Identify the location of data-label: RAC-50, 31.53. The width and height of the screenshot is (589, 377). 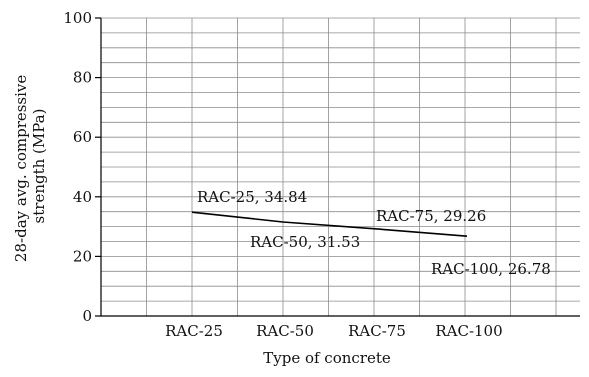
(305, 242).